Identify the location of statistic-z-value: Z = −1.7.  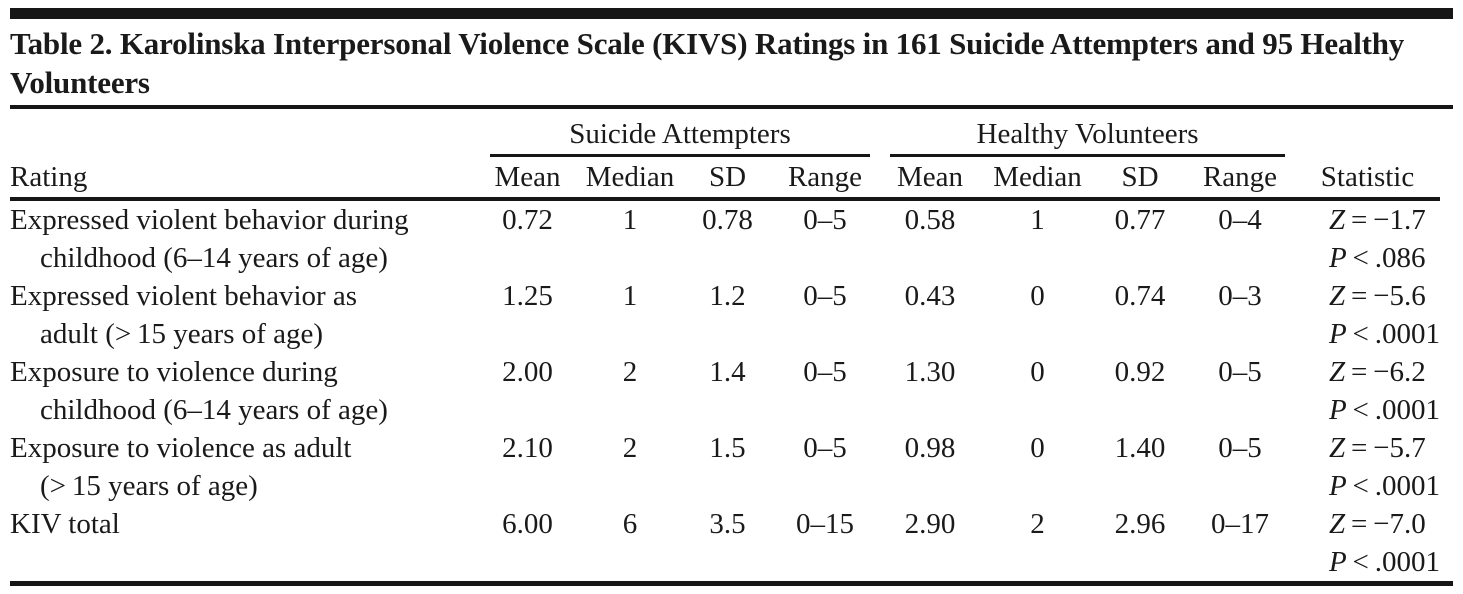
(1377, 220).